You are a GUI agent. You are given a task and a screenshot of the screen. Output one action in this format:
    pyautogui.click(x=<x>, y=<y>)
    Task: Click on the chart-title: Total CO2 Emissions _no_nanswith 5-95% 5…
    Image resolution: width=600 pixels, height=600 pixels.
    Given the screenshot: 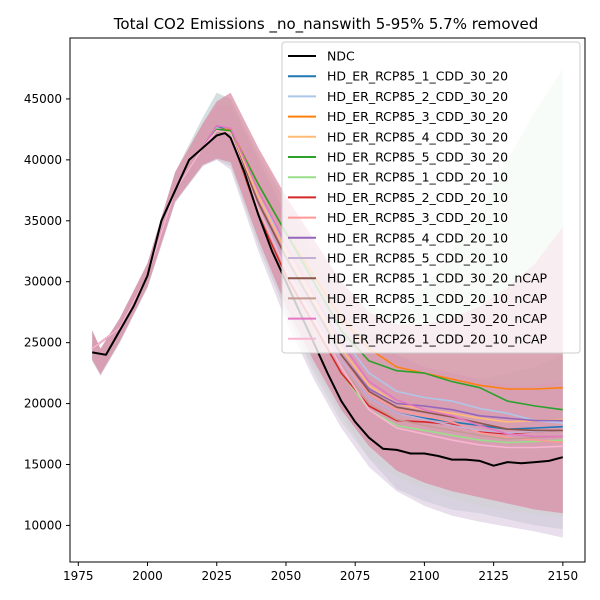 What is the action you would take?
    pyautogui.click(x=325, y=24)
    